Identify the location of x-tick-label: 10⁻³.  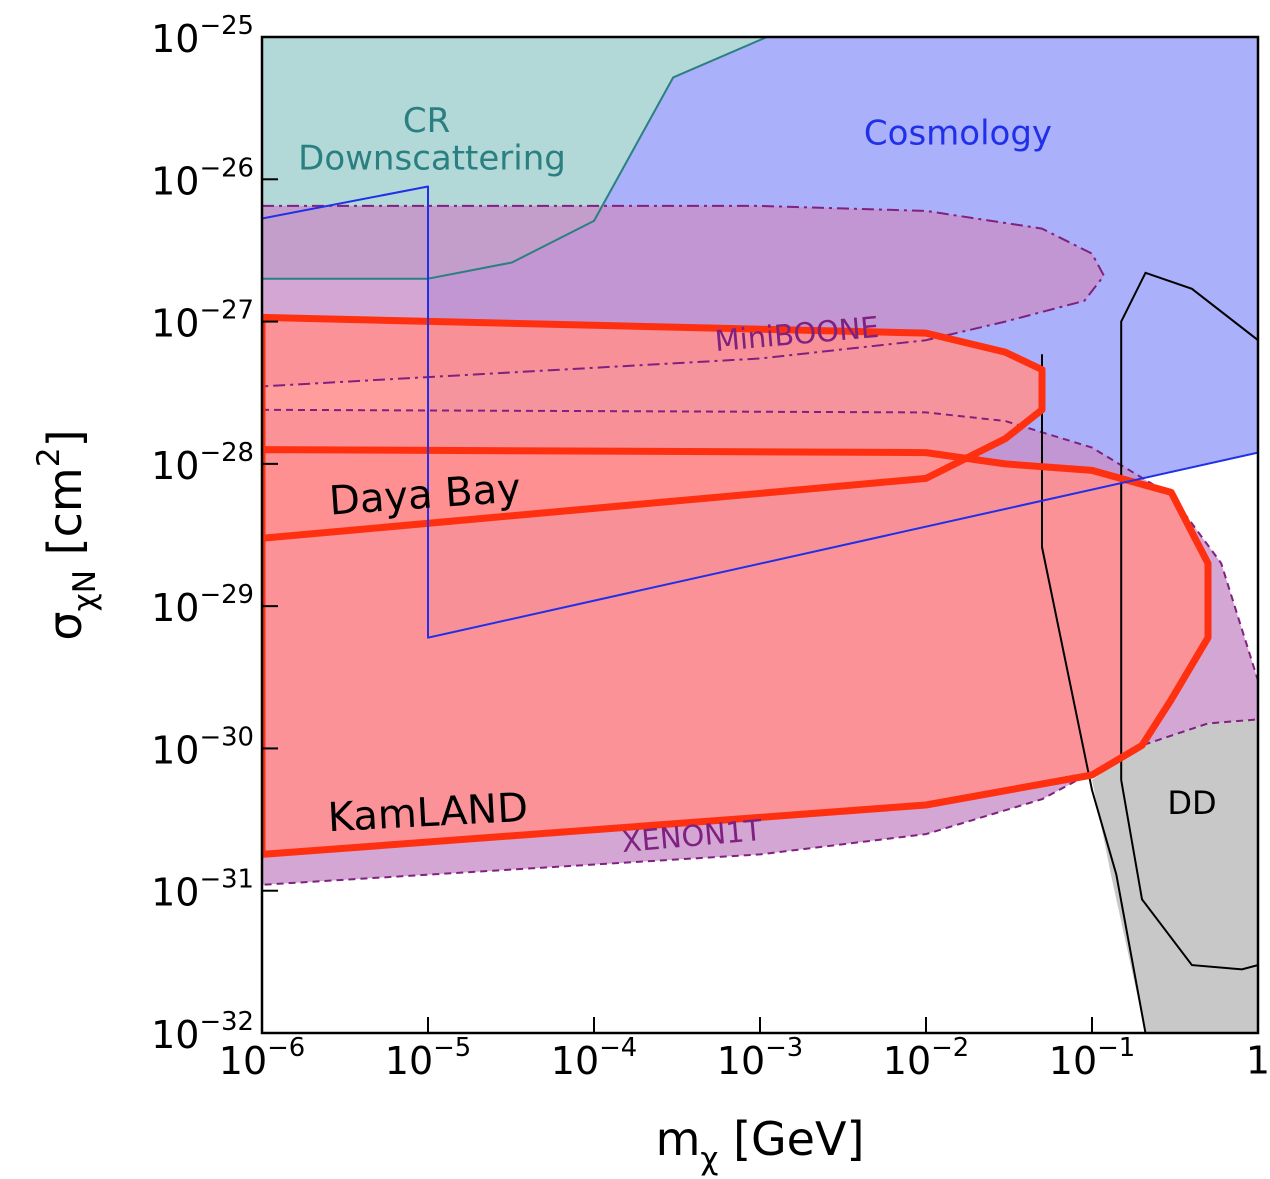
(760, 1058).